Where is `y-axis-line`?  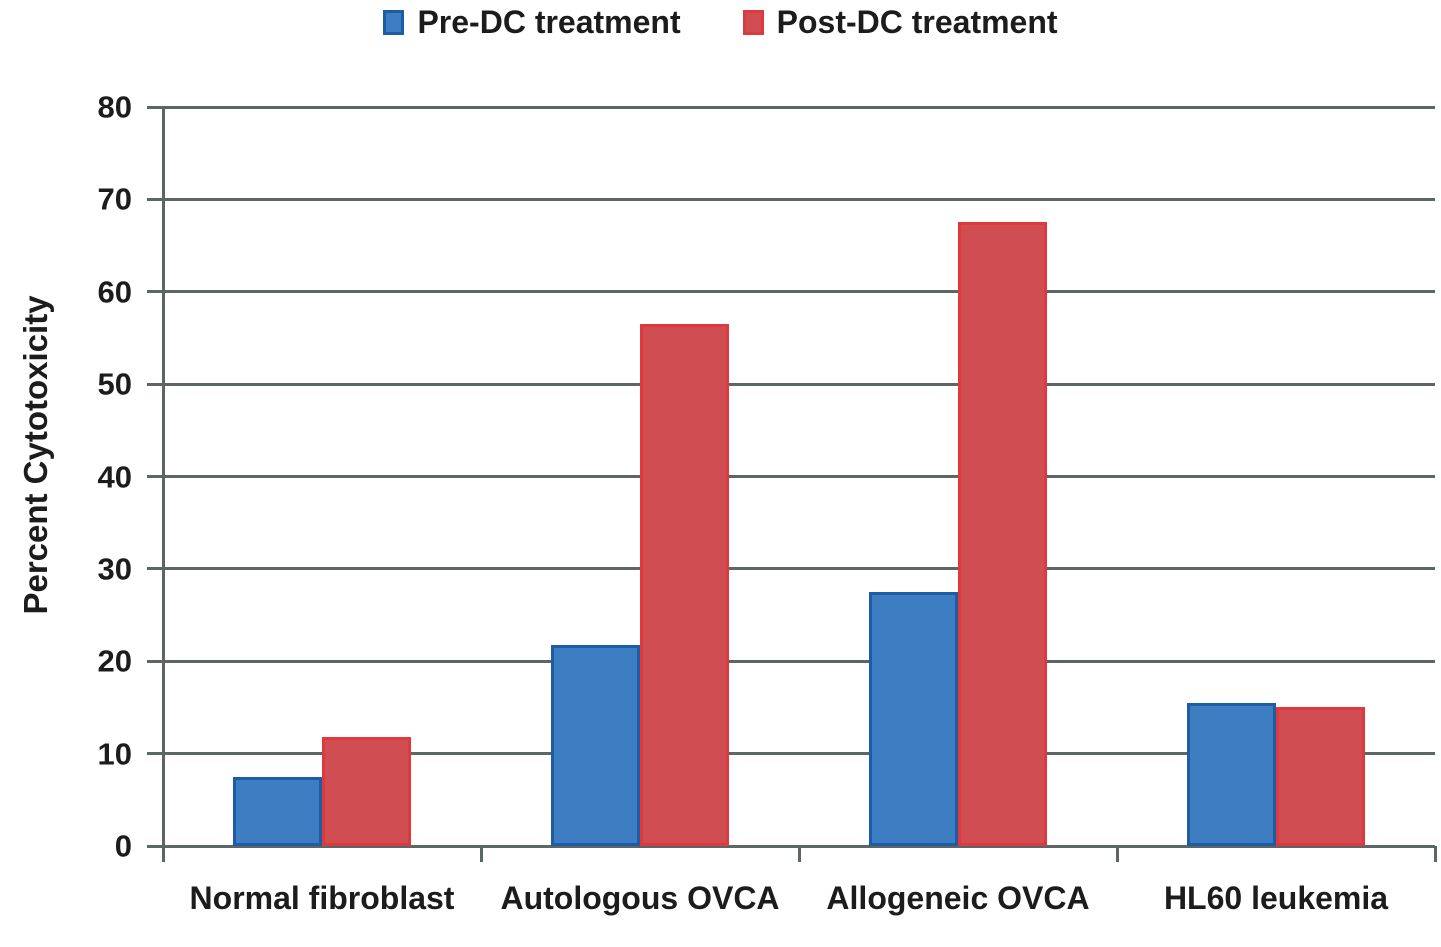 y-axis-line is located at coordinates (163, 483).